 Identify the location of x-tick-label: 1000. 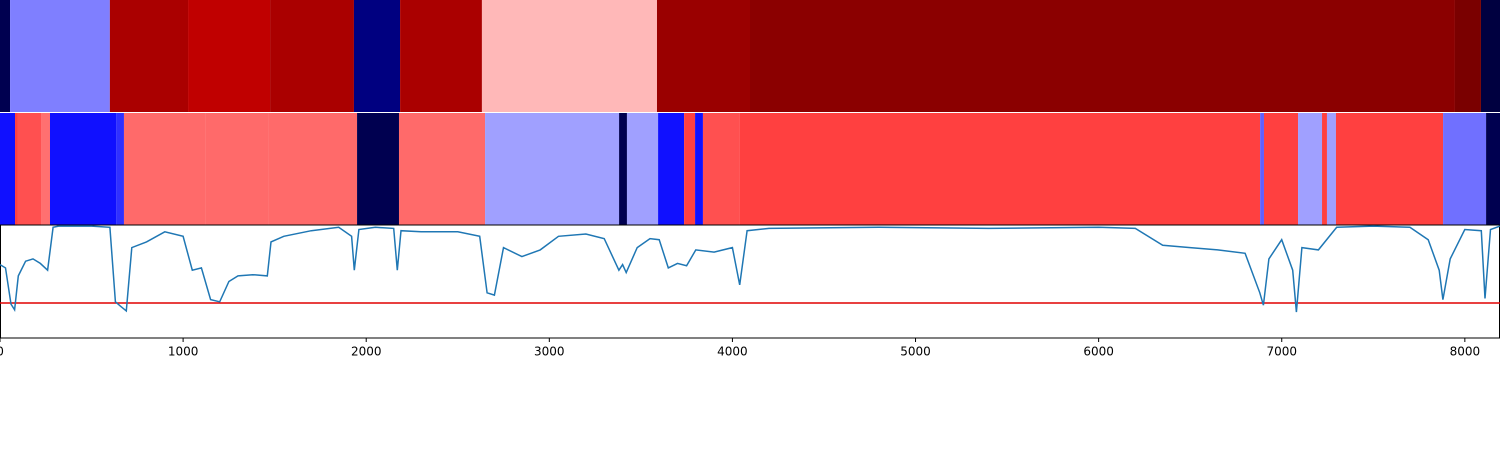
(183, 352).